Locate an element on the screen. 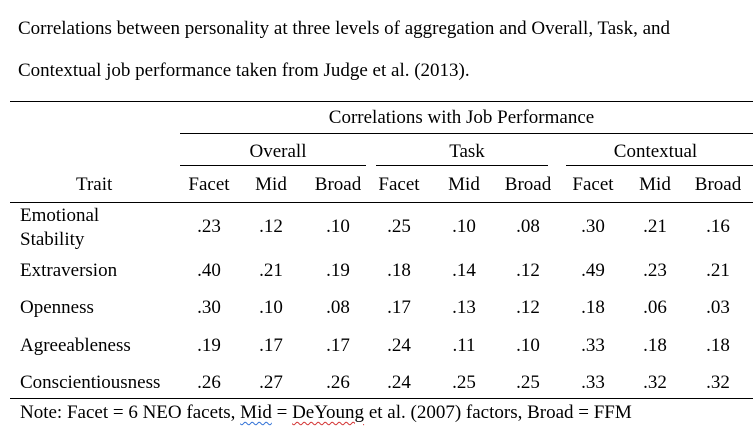  group-header: Overall is located at coordinates (278, 151).